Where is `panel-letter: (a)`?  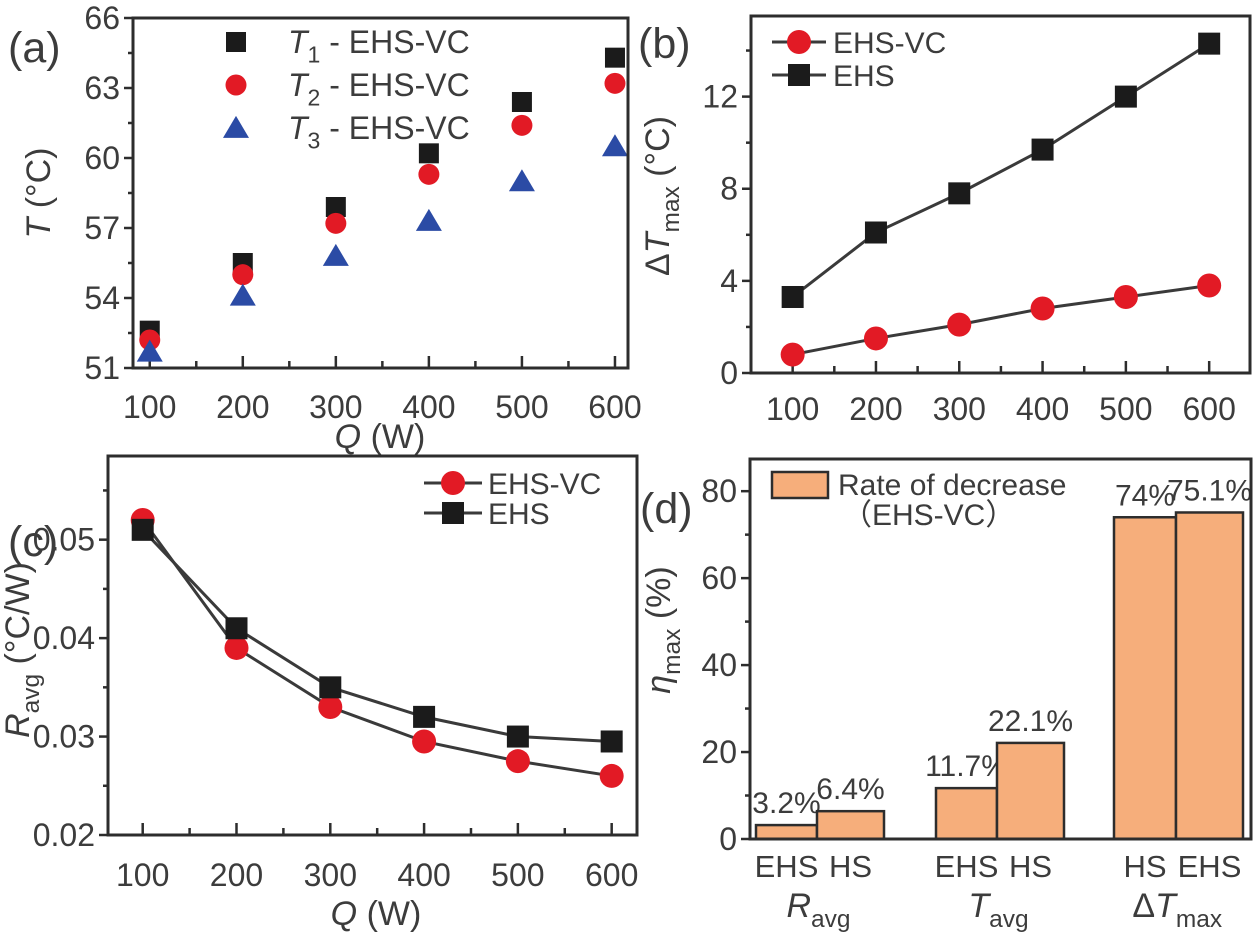 panel-letter: (a) is located at coordinates (34, 48).